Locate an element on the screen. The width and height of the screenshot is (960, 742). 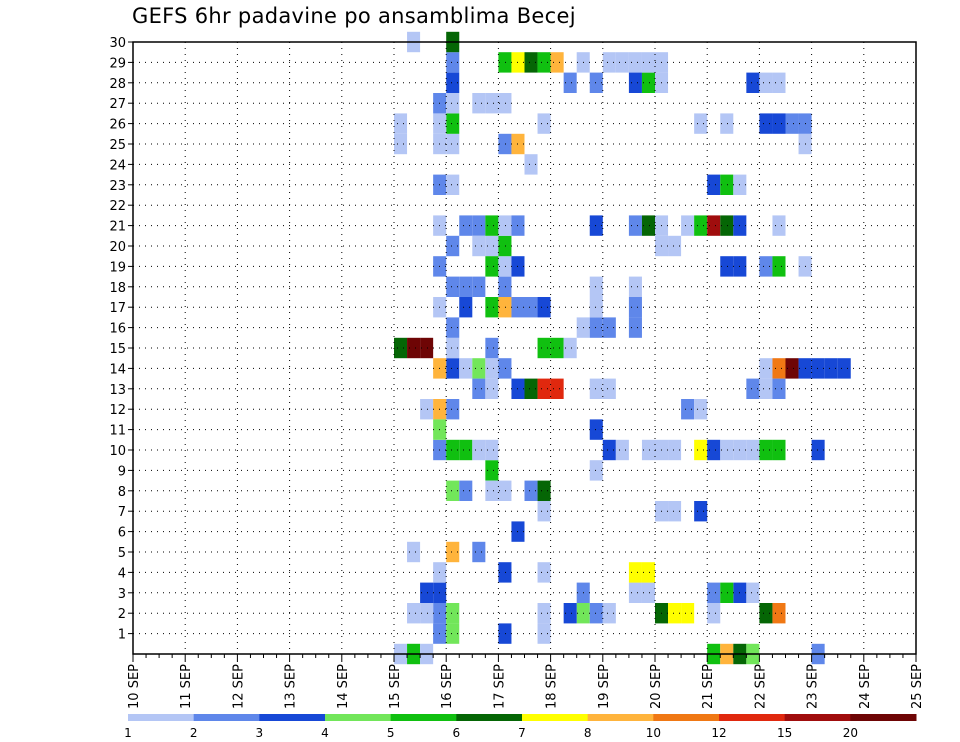
y-tick-label: 13 is located at coordinates (117, 390).